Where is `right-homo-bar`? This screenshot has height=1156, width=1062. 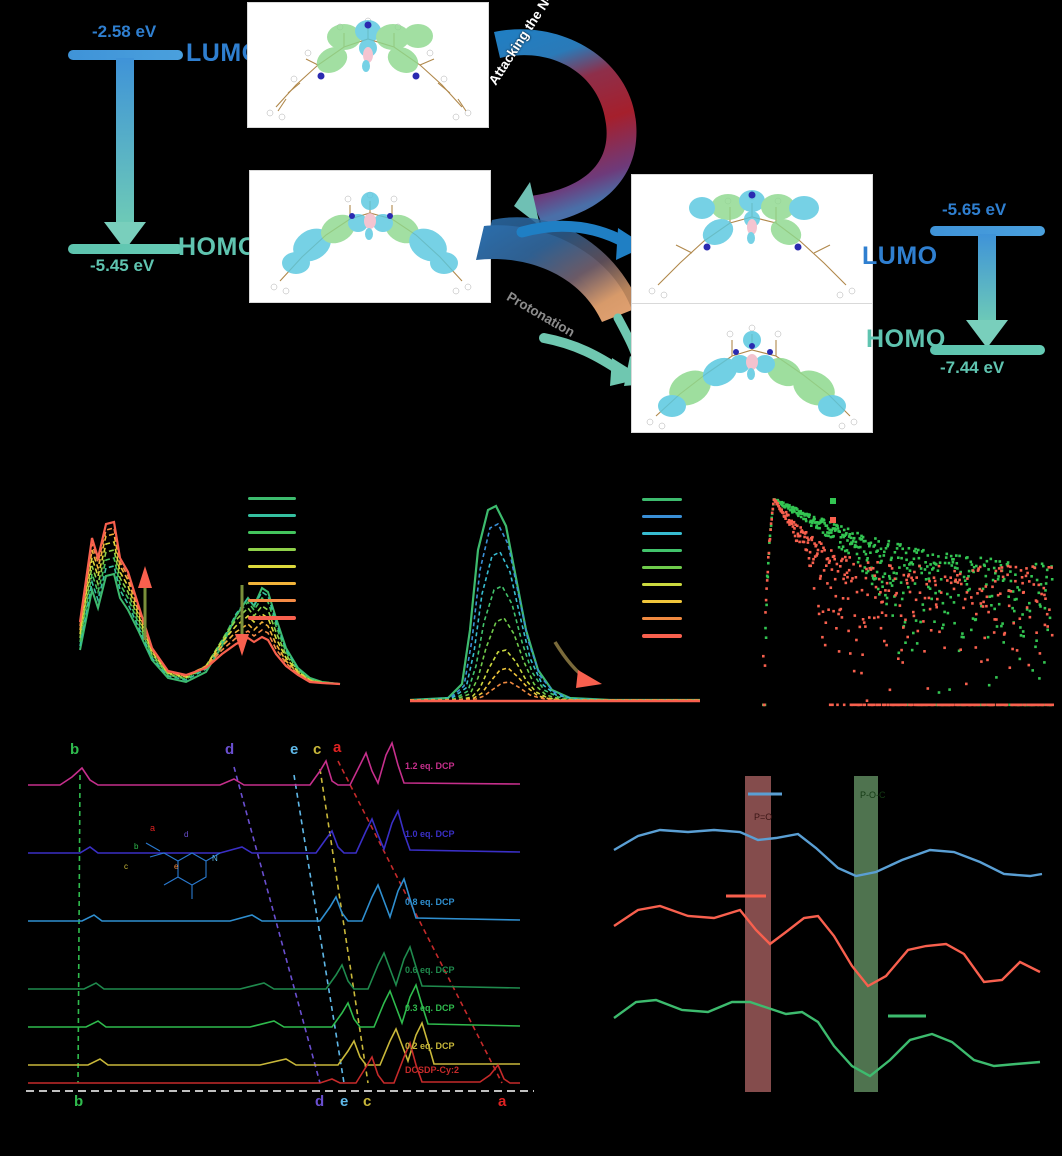 right-homo-bar is located at coordinates (987, 350).